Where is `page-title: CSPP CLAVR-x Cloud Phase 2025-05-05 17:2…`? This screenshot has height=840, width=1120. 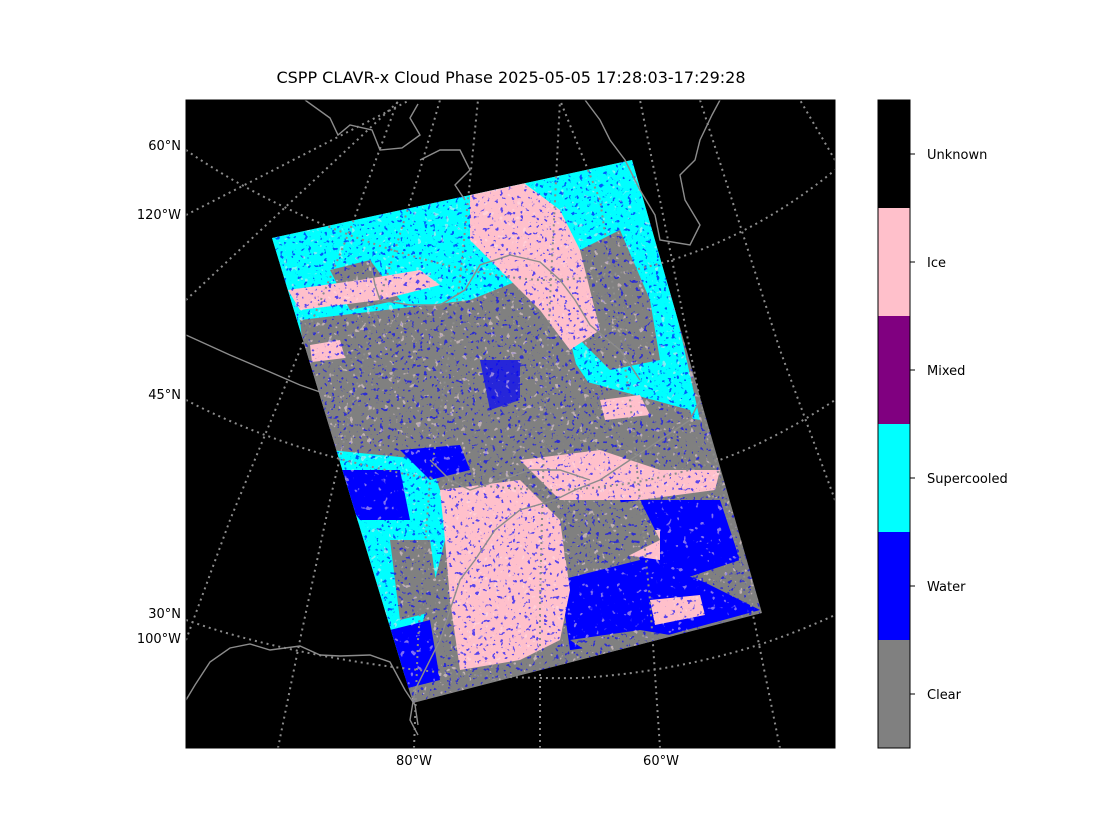 page-title: CSPP CLAVR-x Cloud Phase 2025-05-05 17:2… is located at coordinates (511, 77).